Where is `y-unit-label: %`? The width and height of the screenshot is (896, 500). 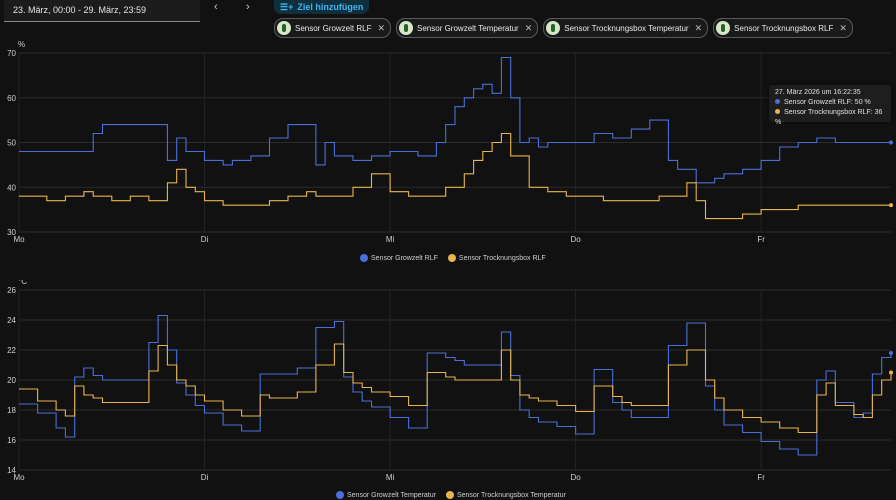 y-unit-label: % is located at coordinates (21, 44).